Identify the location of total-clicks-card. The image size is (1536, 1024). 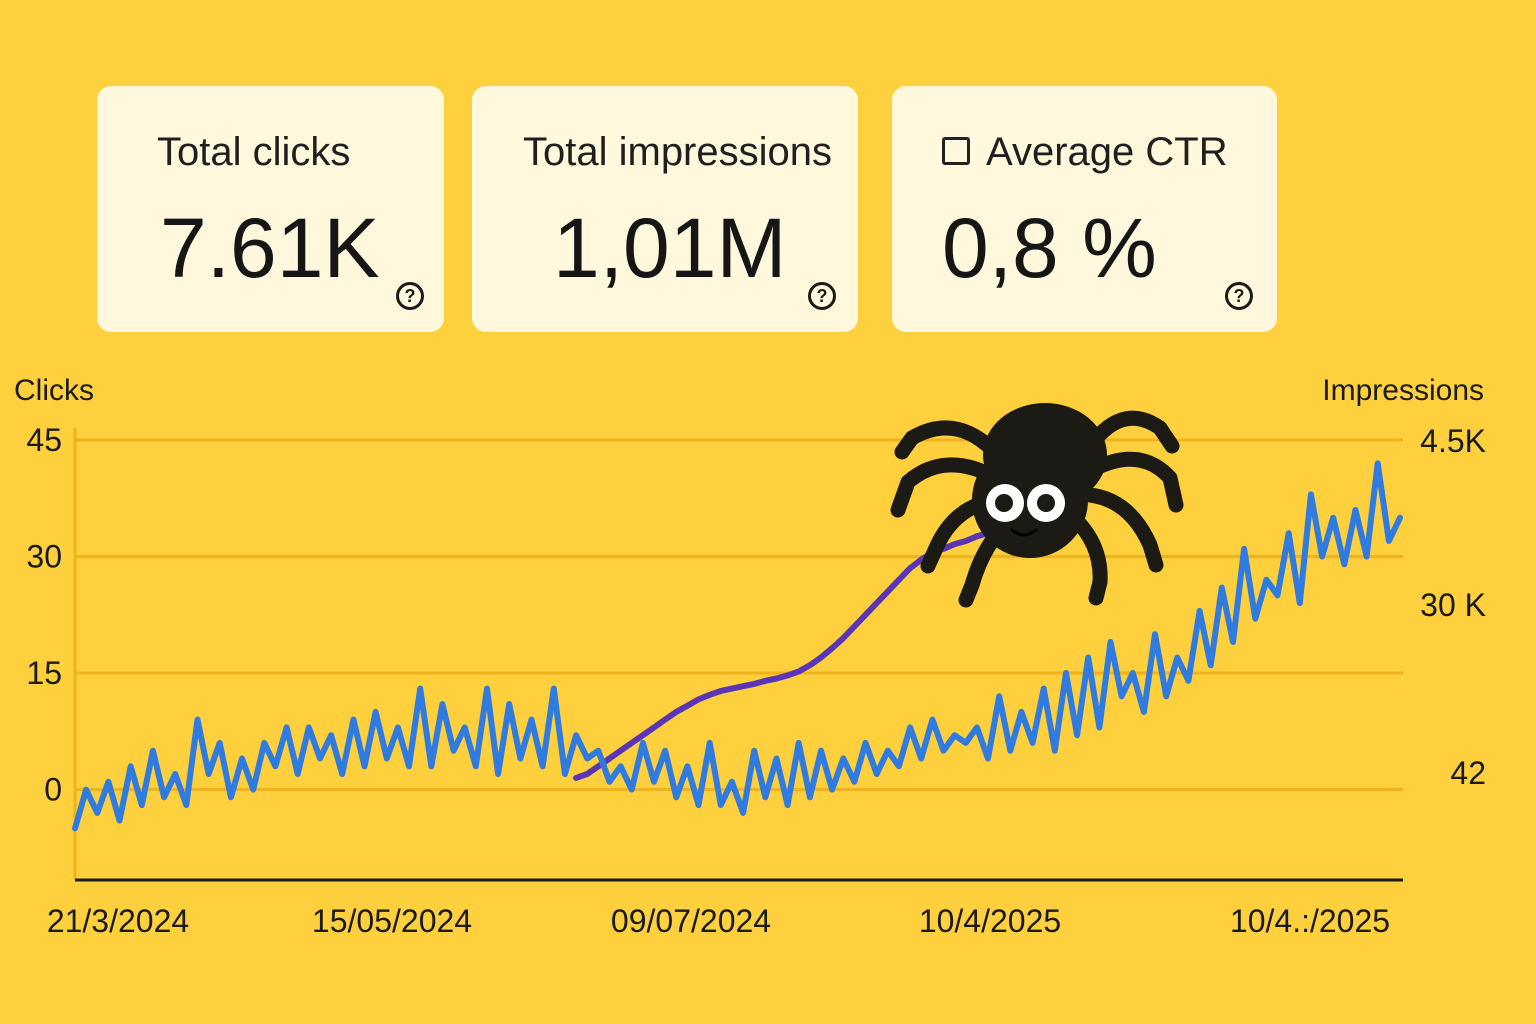
(270, 209).